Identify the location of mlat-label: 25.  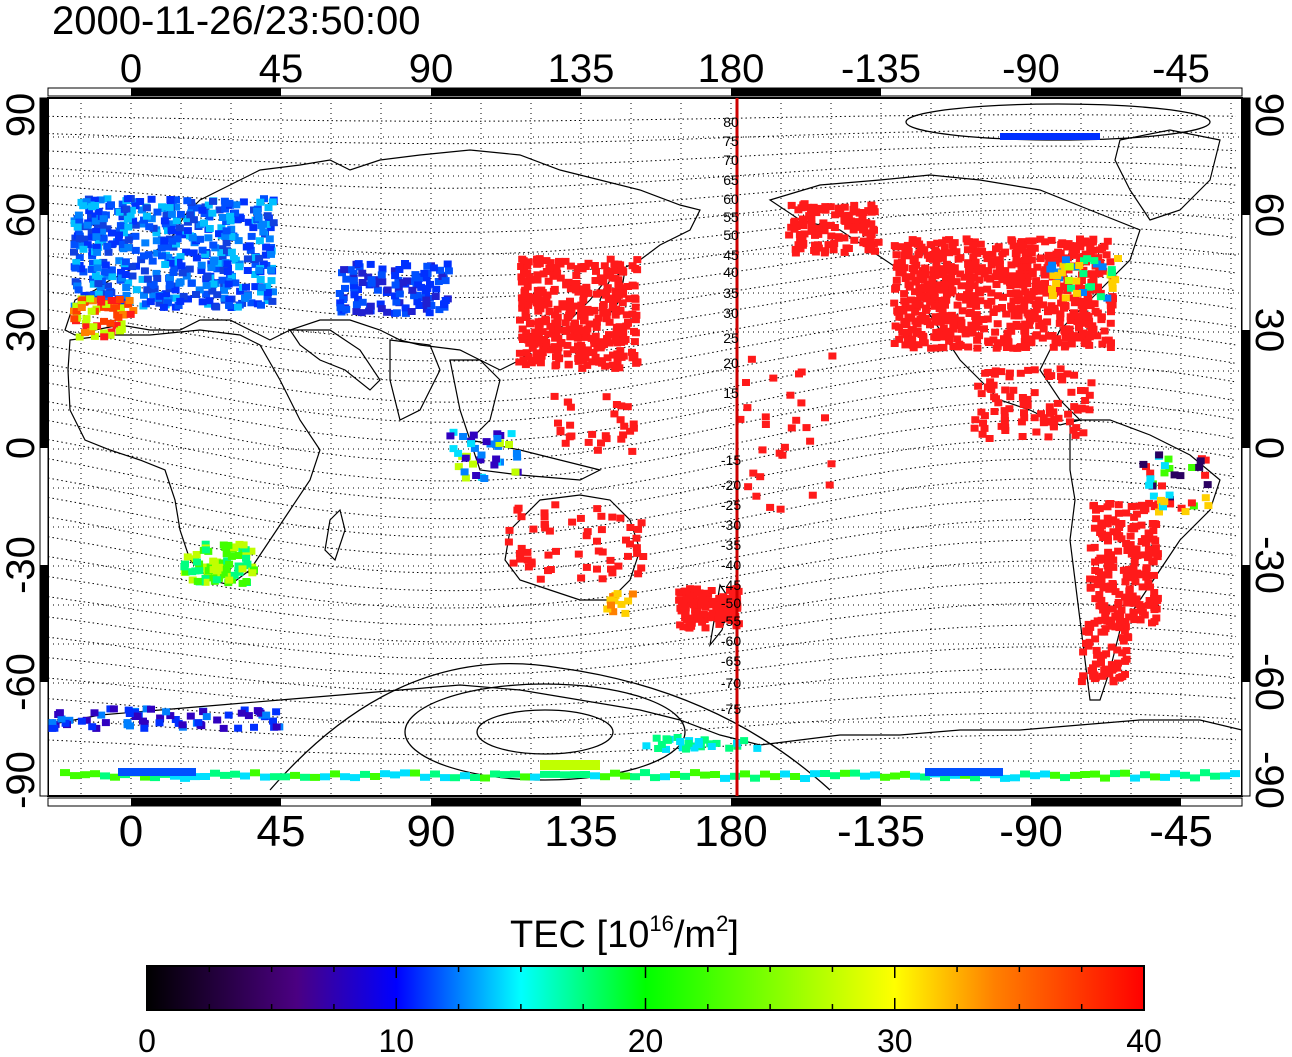
(731, 338).